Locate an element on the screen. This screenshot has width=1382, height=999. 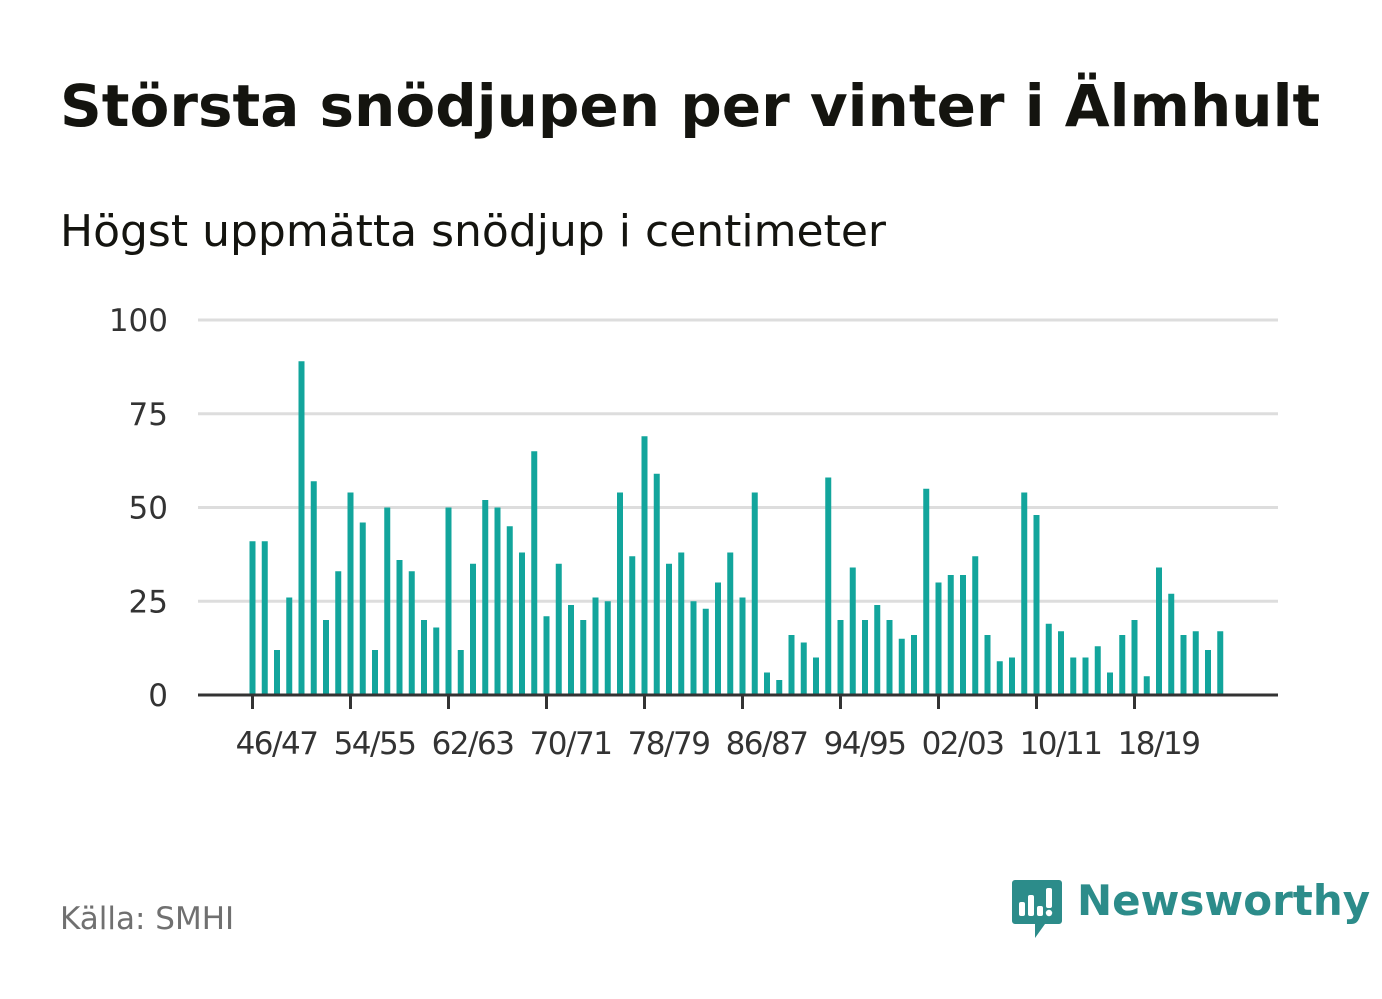
x-tick-label-94-95: 94/95 is located at coordinates (865, 744).